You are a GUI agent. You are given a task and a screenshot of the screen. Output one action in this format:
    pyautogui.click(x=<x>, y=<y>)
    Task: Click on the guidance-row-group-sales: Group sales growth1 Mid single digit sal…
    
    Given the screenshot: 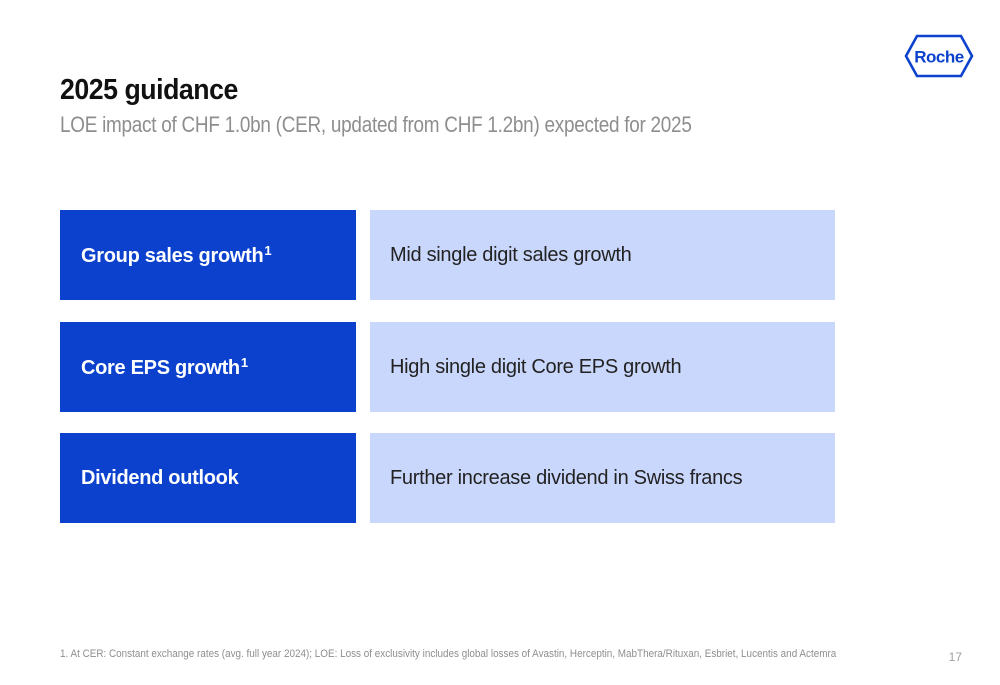 What is the action you would take?
    pyautogui.click(x=447, y=255)
    